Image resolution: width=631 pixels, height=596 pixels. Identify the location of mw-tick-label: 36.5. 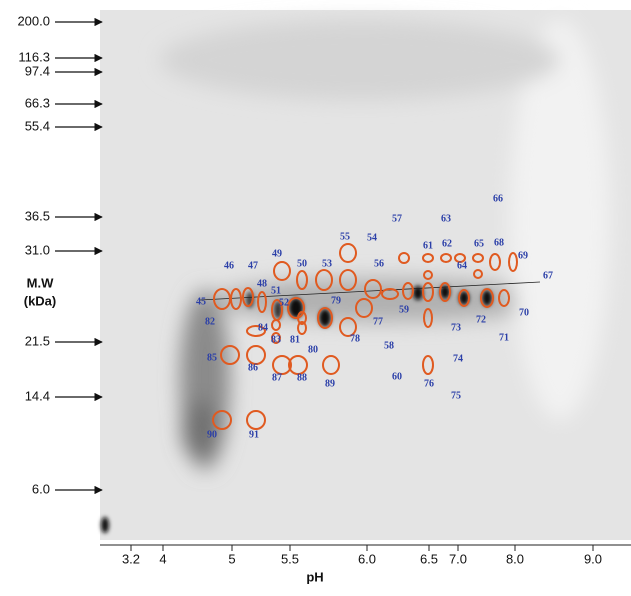
(37, 215).